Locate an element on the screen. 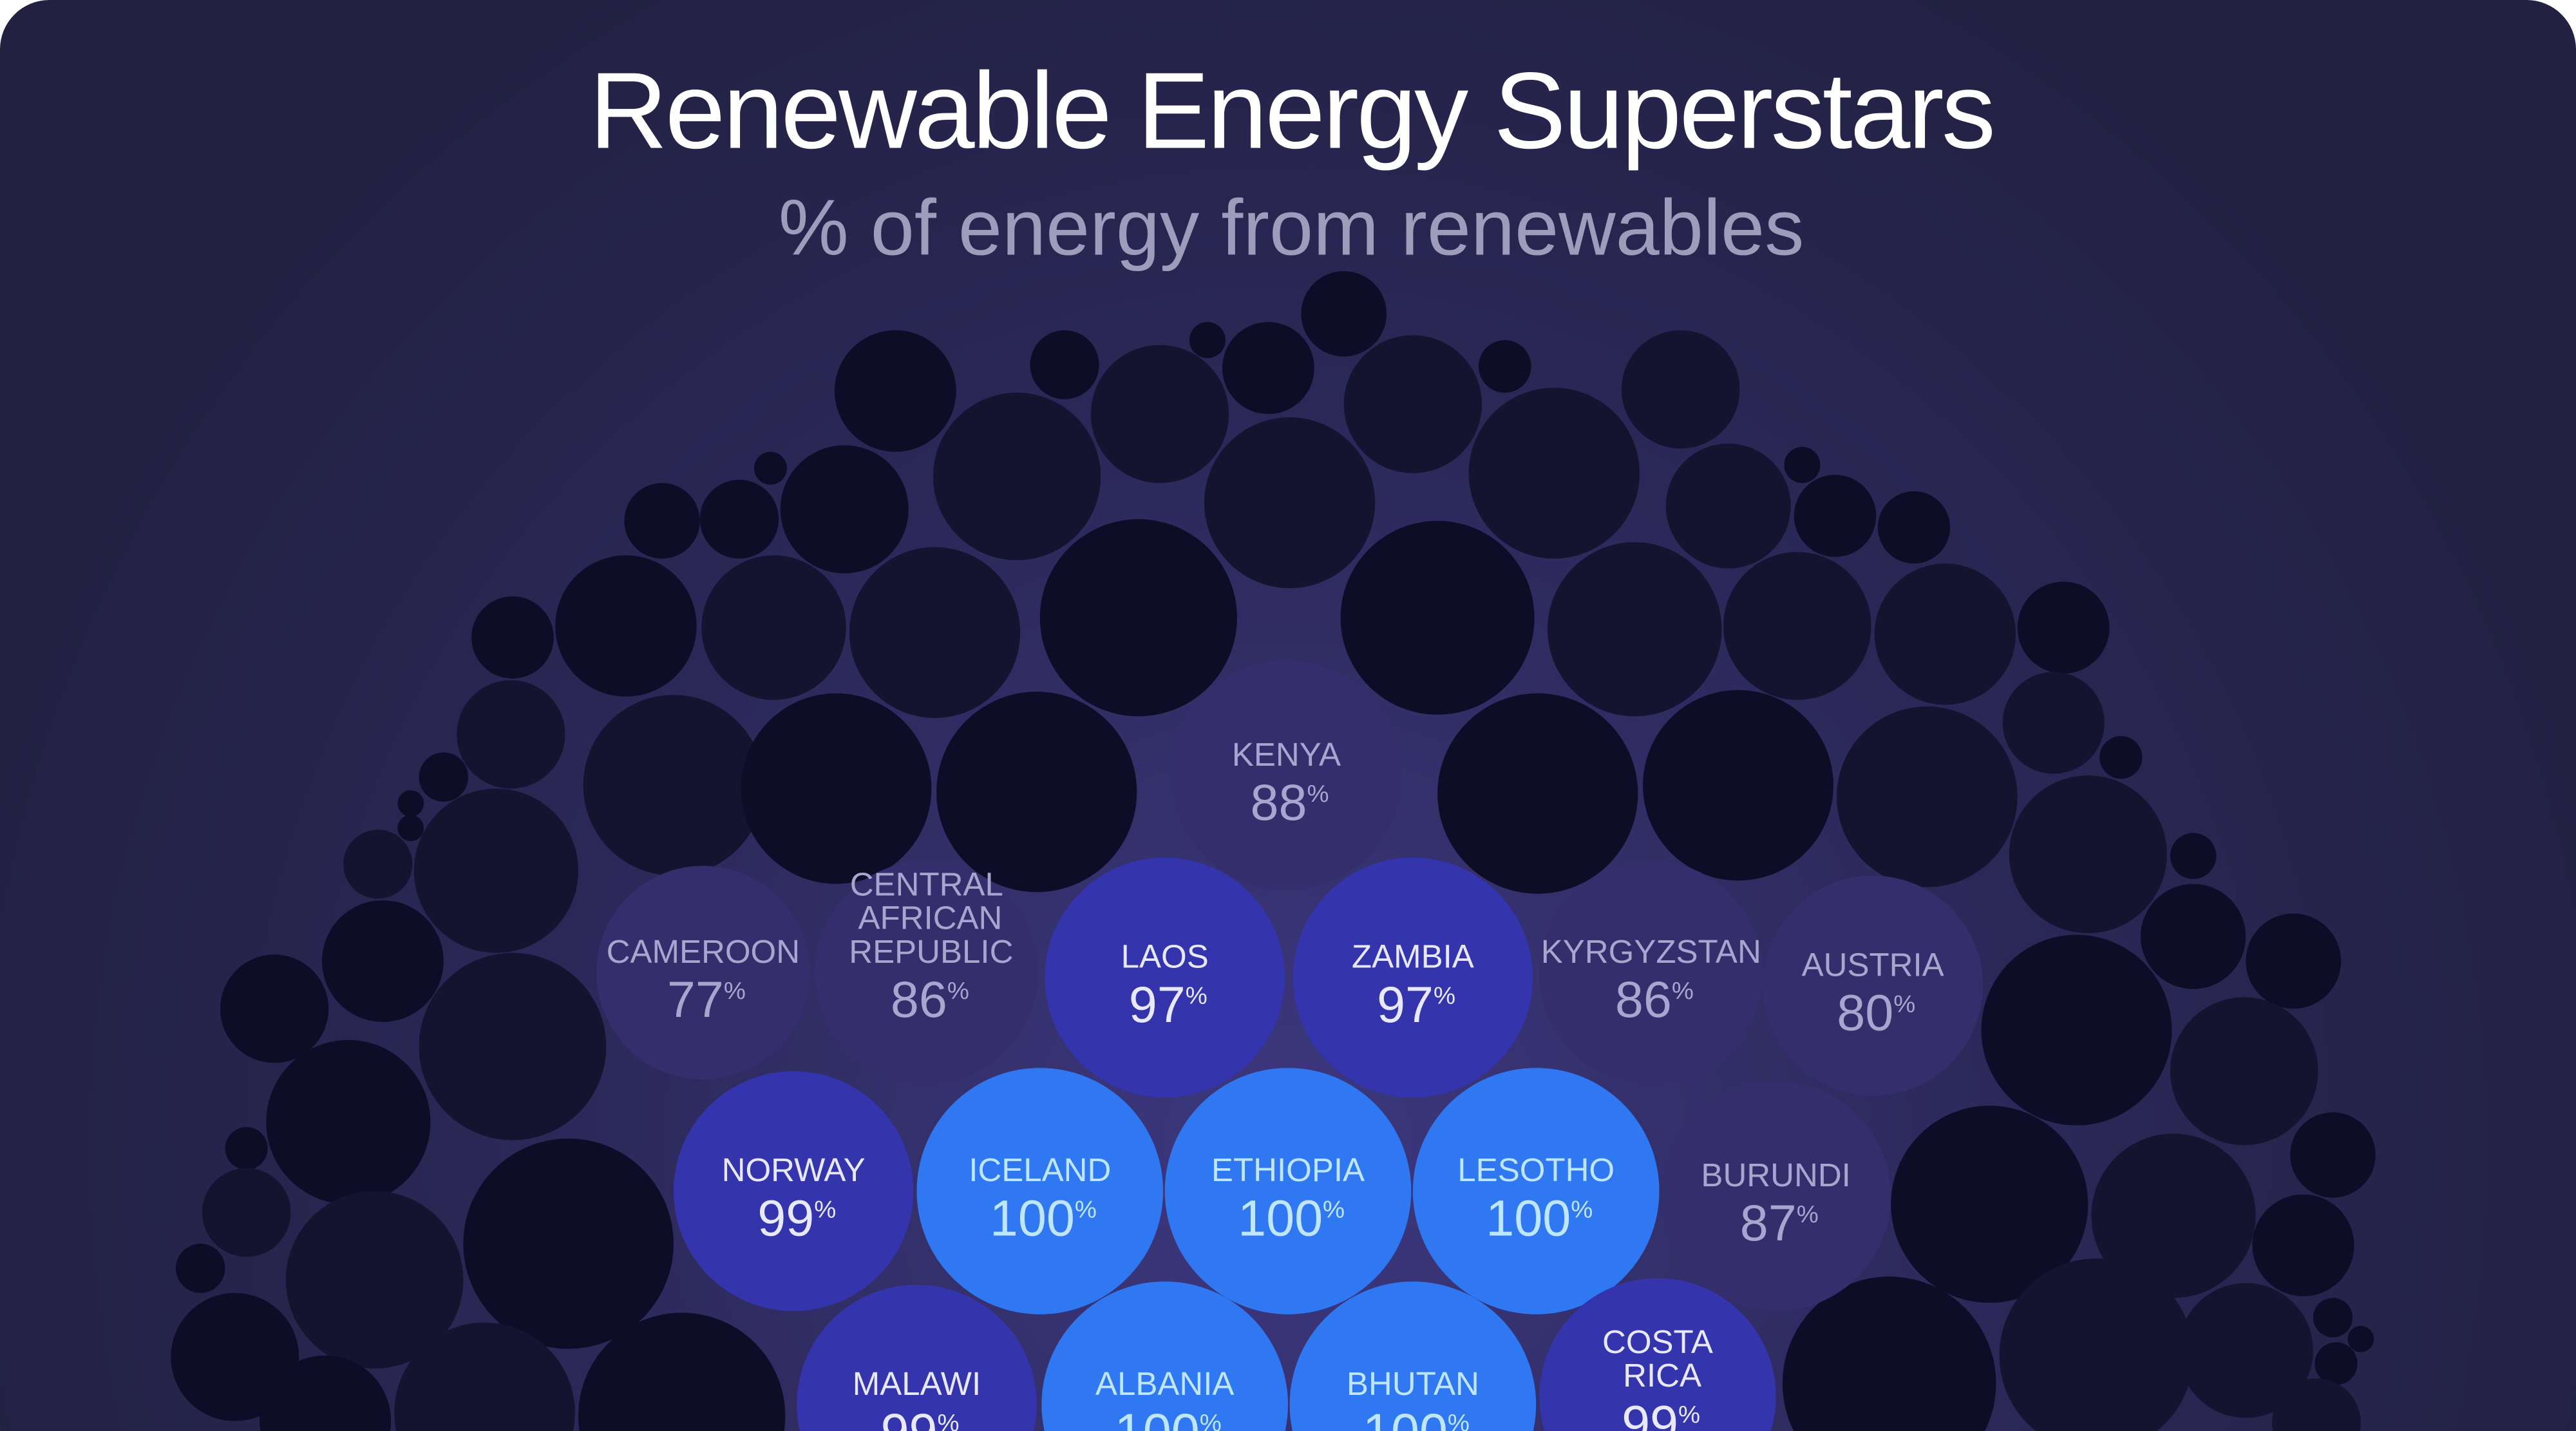 The width and height of the screenshot is (2576, 1431). bubble-label: BURUNDI is located at coordinates (1775, 1175).